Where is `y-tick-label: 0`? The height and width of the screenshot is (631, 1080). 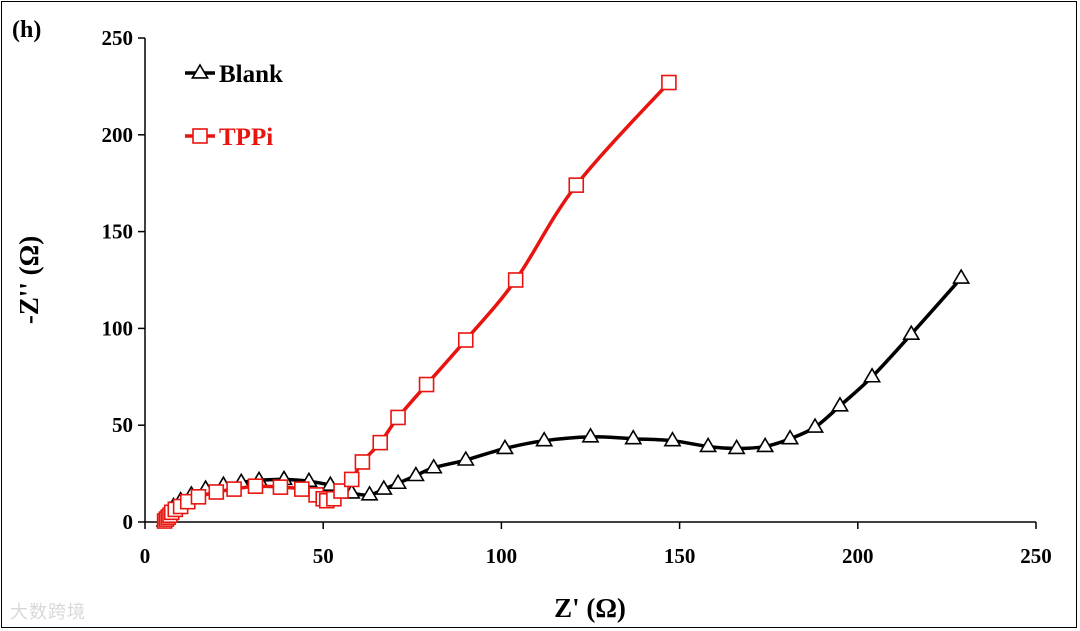
y-tick-label: 0 is located at coordinates (128, 522).